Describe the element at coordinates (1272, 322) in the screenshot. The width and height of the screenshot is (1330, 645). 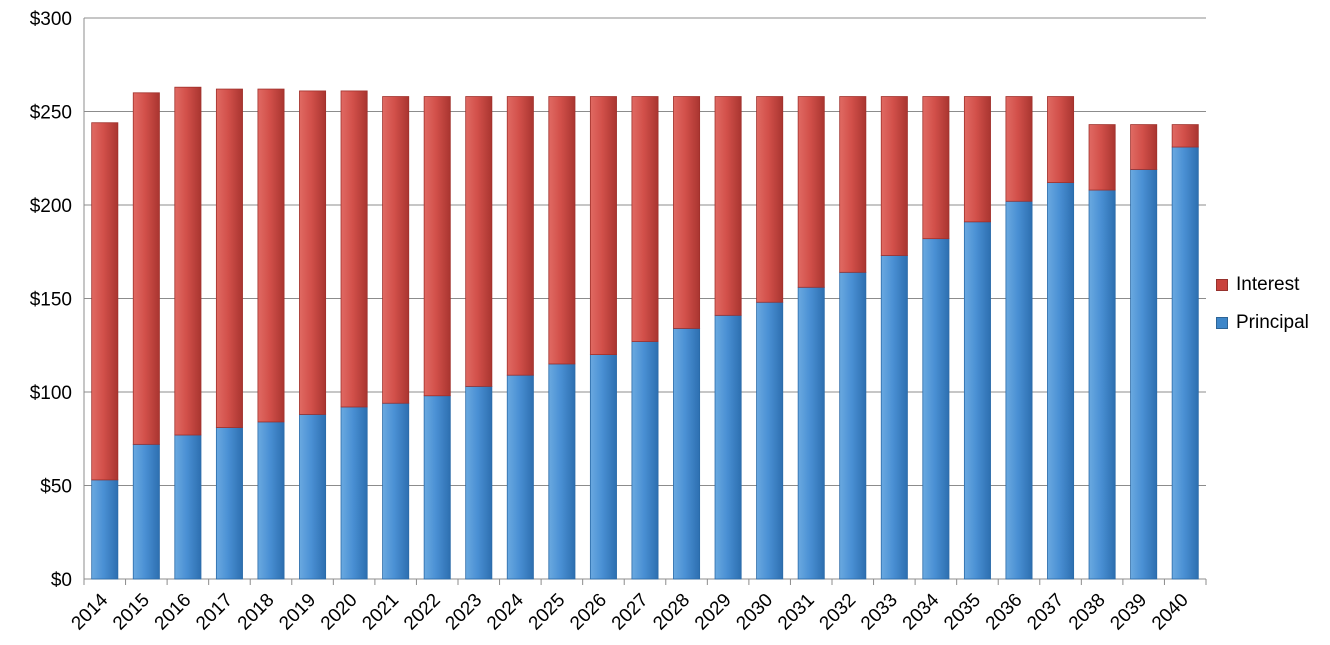
I see `legend-label-principal: Principal` at that location.